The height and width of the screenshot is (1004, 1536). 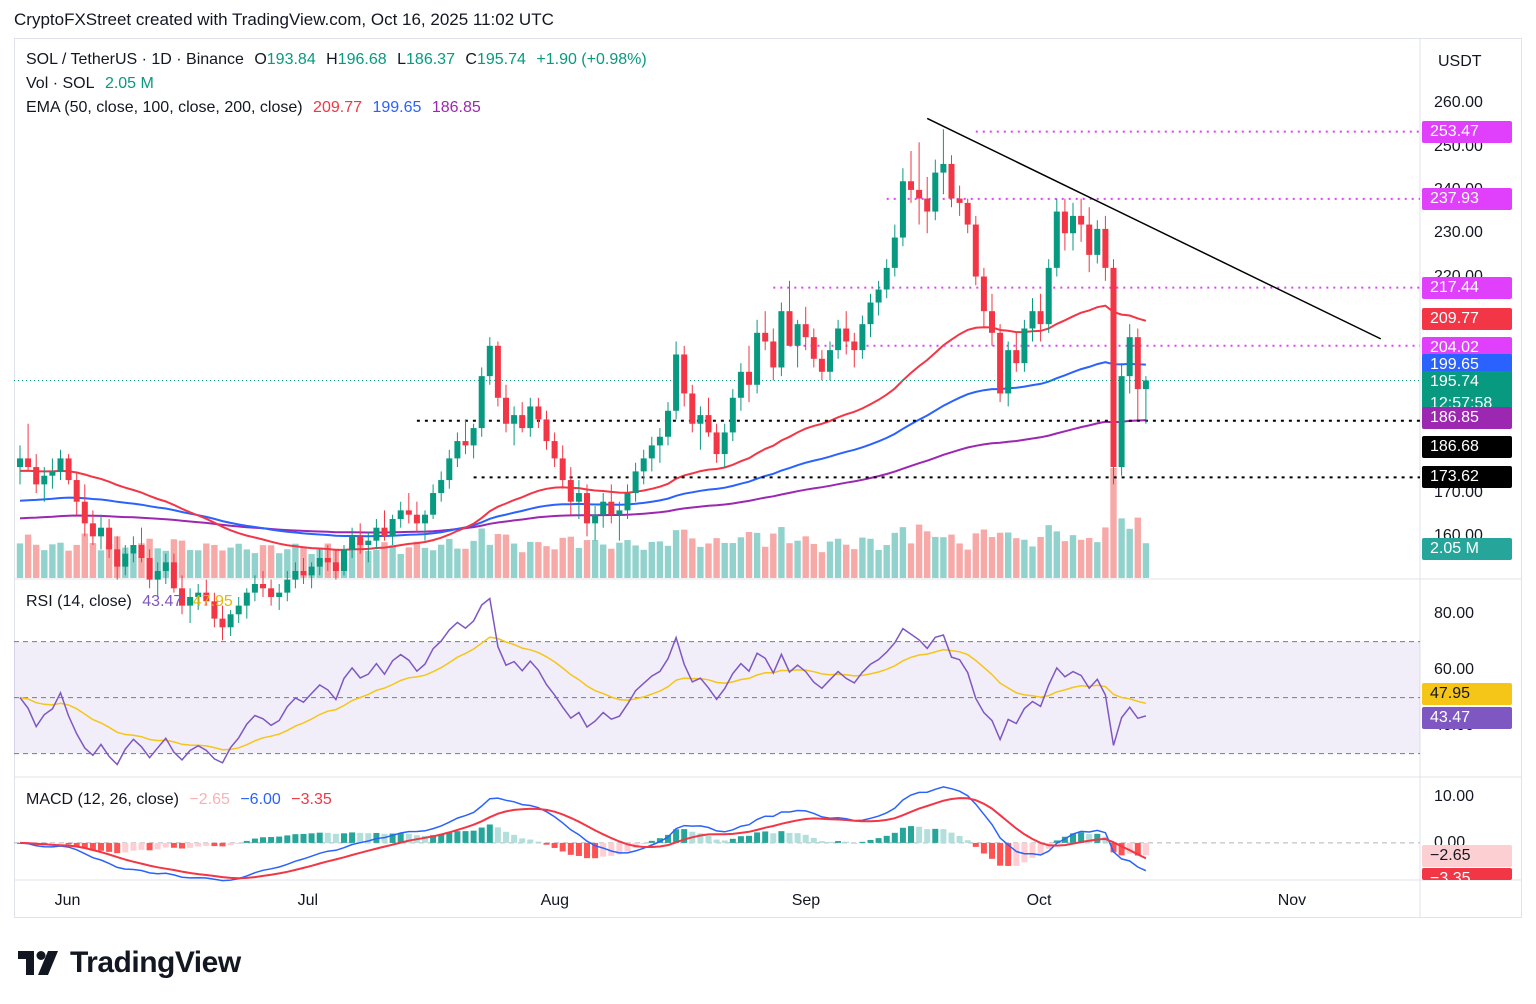 What do you see at coordinates (60, 83) in the screenshot?
I see `volume-label: Vol · SOL` at bounding box center [60, 83].